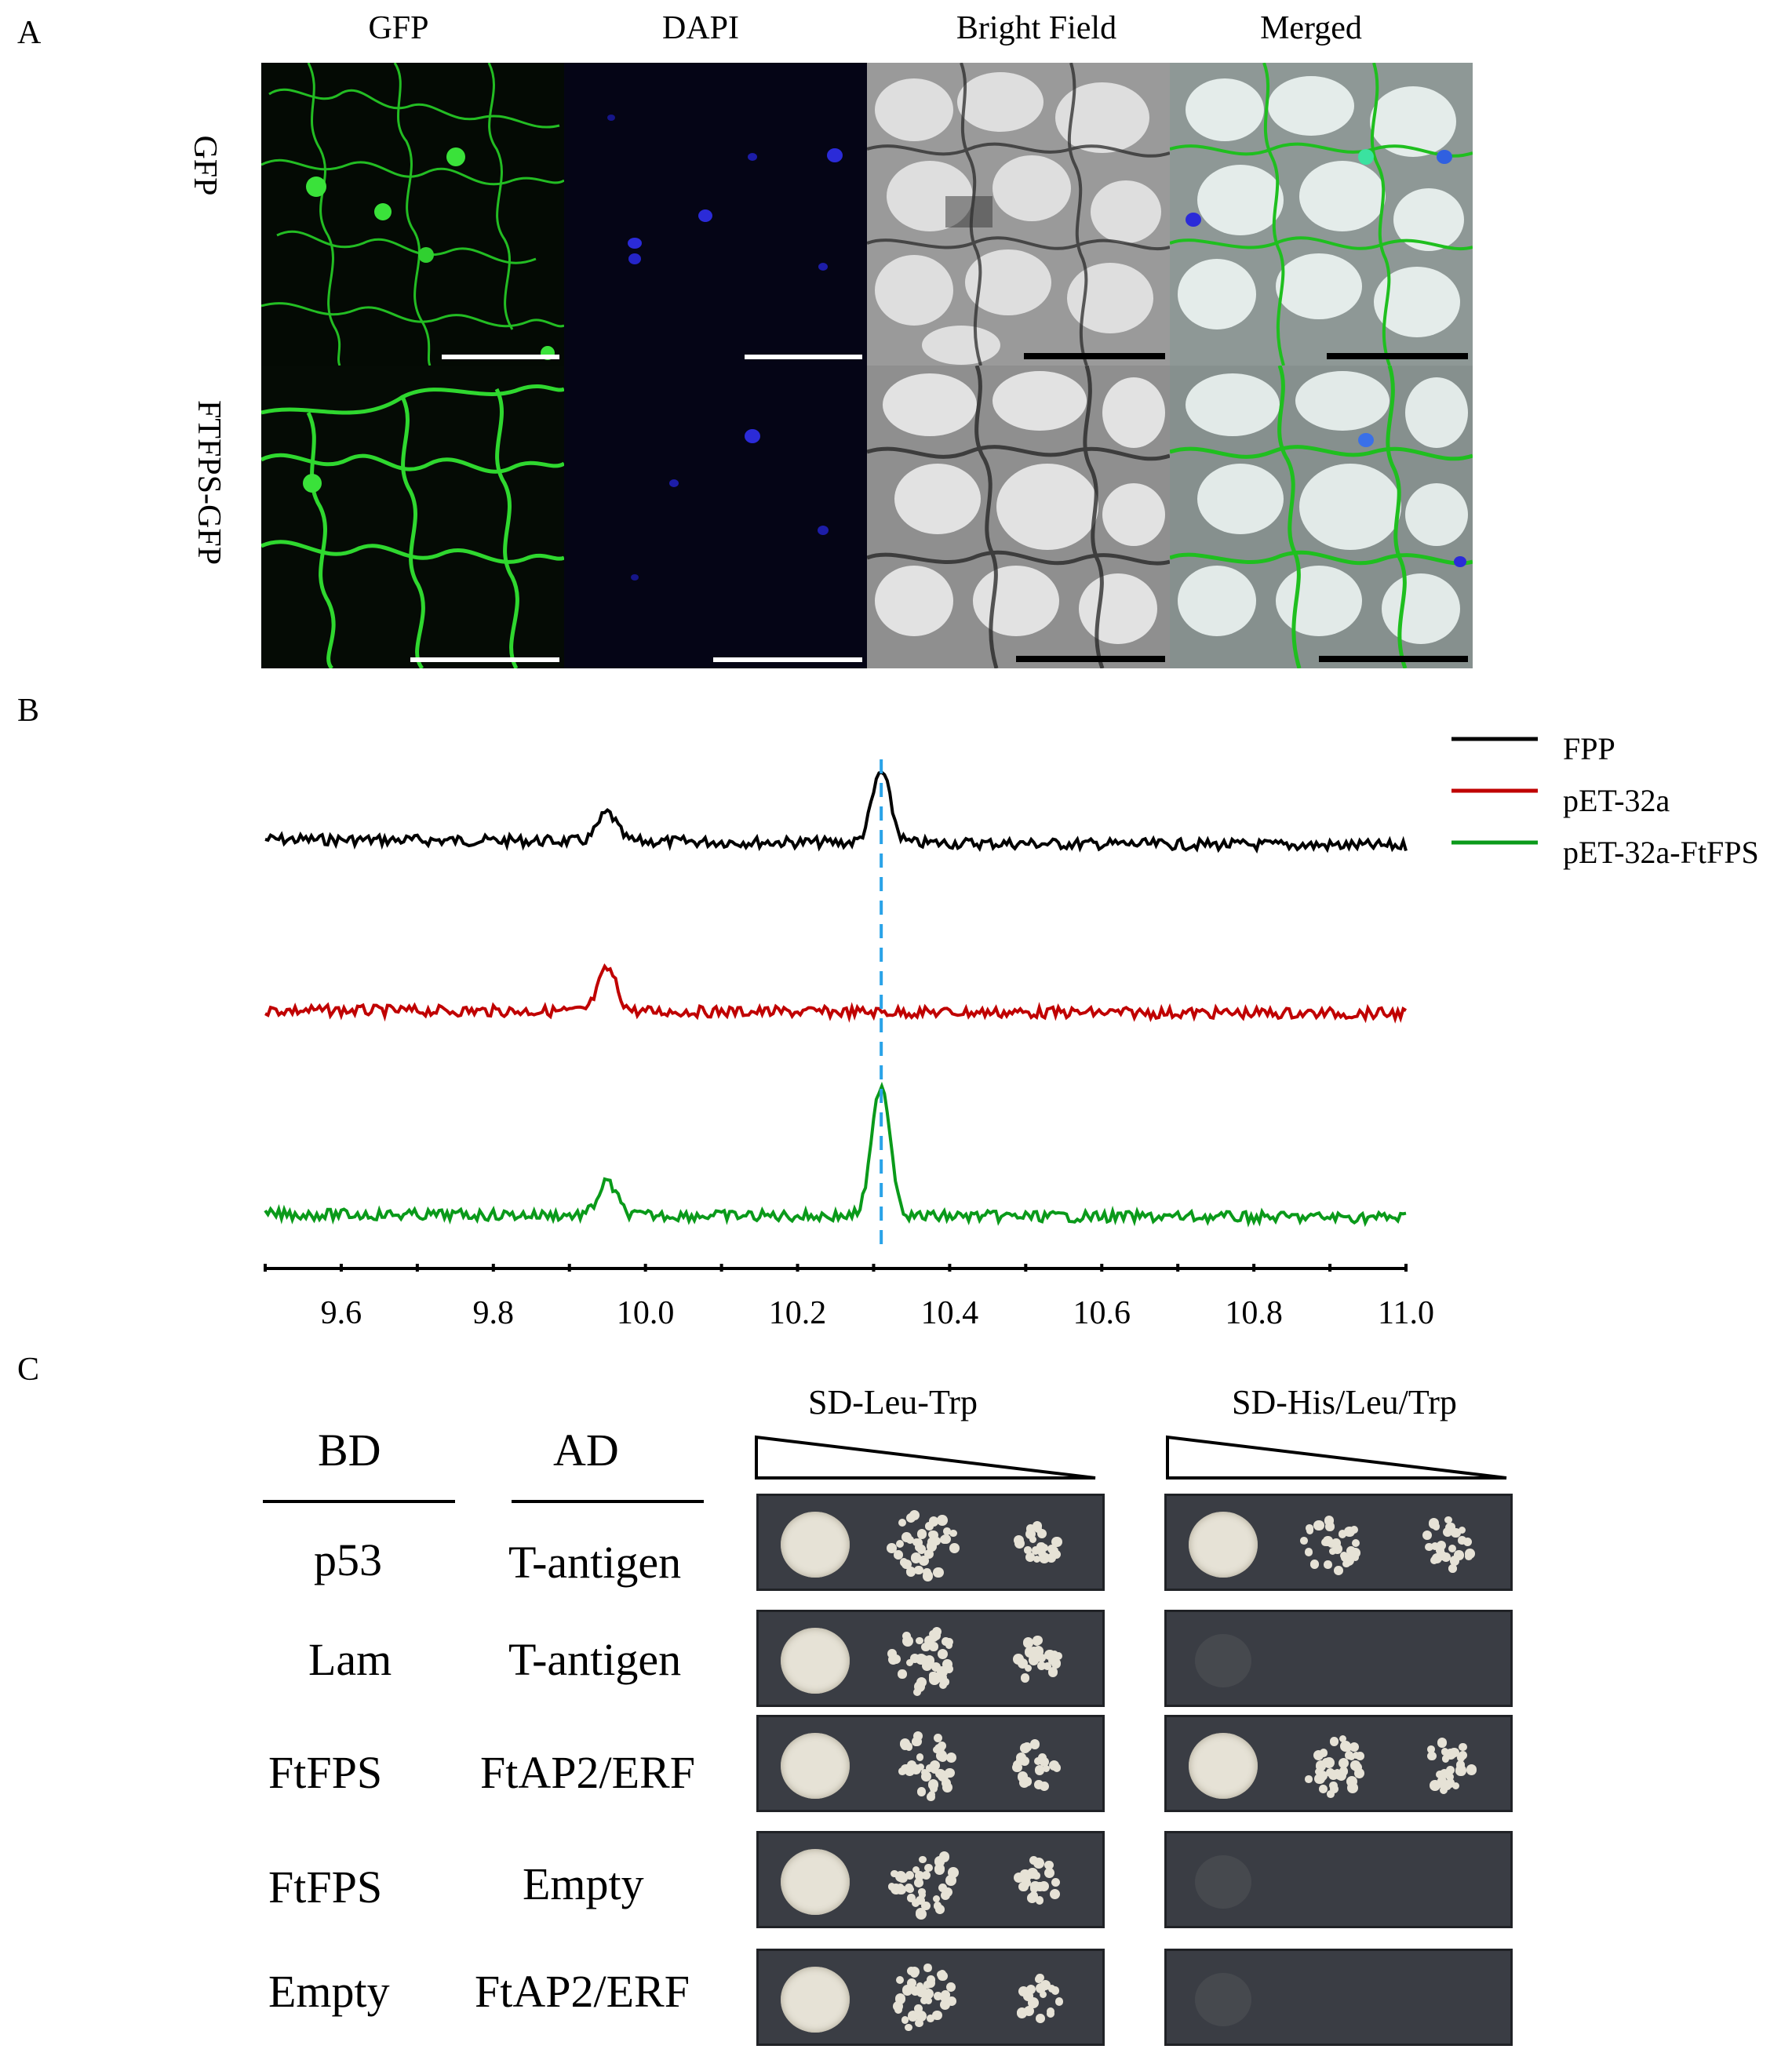  Describe the element at coordinates (595, 1659) in the screenshot. I see `row-2-ad: T-antigen` at that location.